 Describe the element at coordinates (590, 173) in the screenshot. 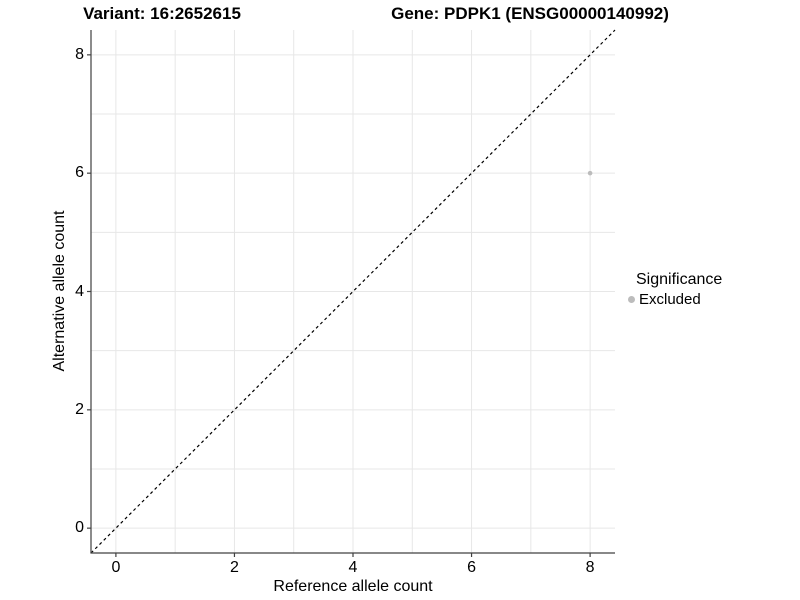

I see `data-point` at that location.